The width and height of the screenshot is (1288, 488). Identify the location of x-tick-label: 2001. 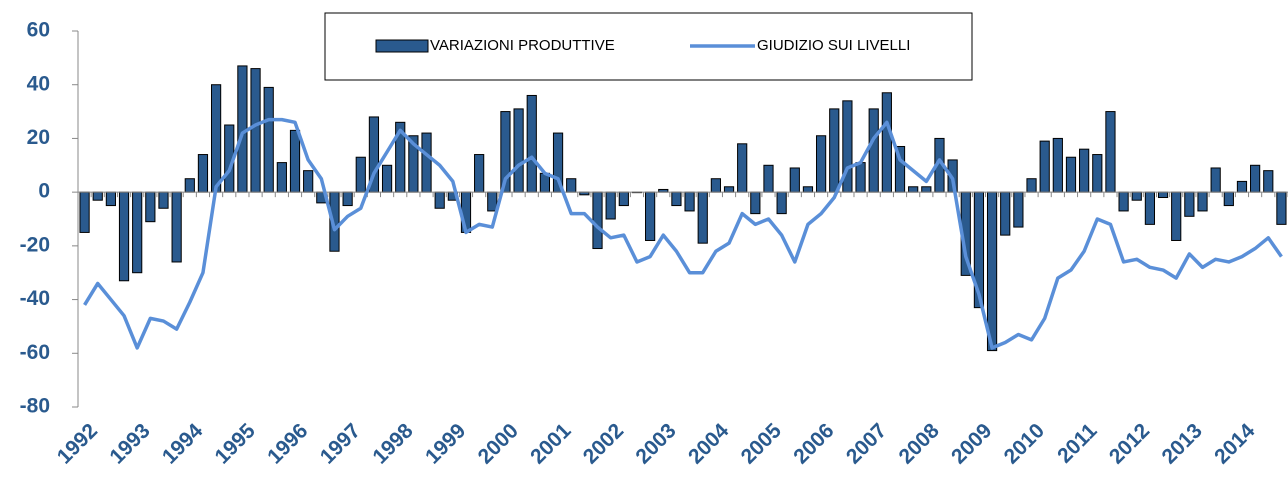
(551, 444).